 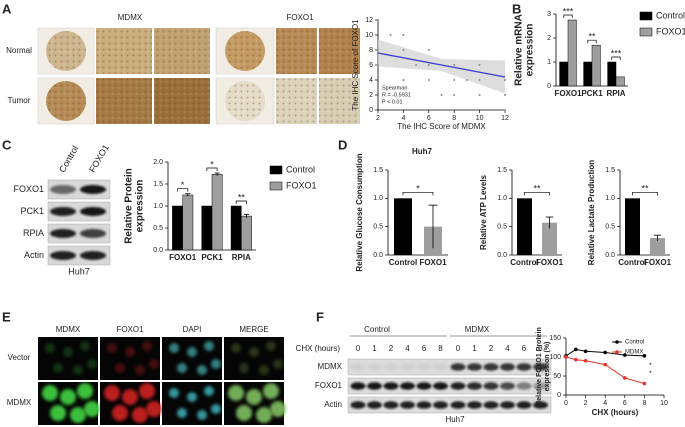 What do you see at coordinates (369, 35) in the screenshot?
I see `y-tick-label: 10` at bounding box center [369, 35].